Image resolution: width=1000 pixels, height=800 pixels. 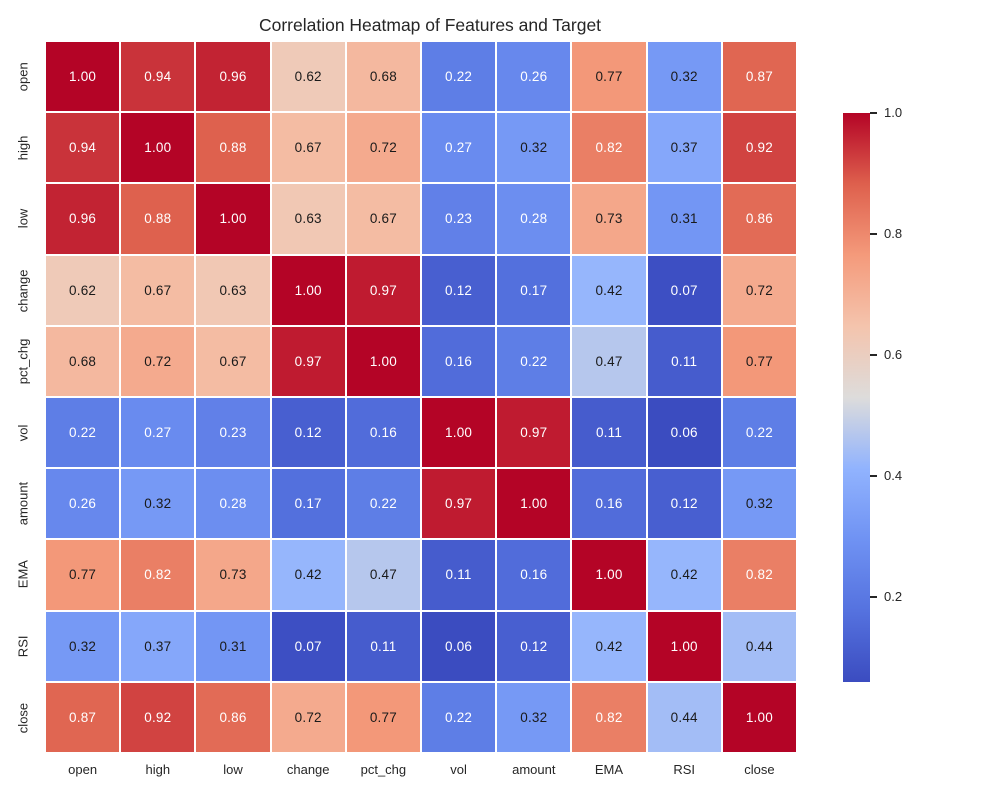 What do you see at coordinates (308, 769) in the screenshot?
I see `x-axis-label: change` at bounding box center [308, 769].